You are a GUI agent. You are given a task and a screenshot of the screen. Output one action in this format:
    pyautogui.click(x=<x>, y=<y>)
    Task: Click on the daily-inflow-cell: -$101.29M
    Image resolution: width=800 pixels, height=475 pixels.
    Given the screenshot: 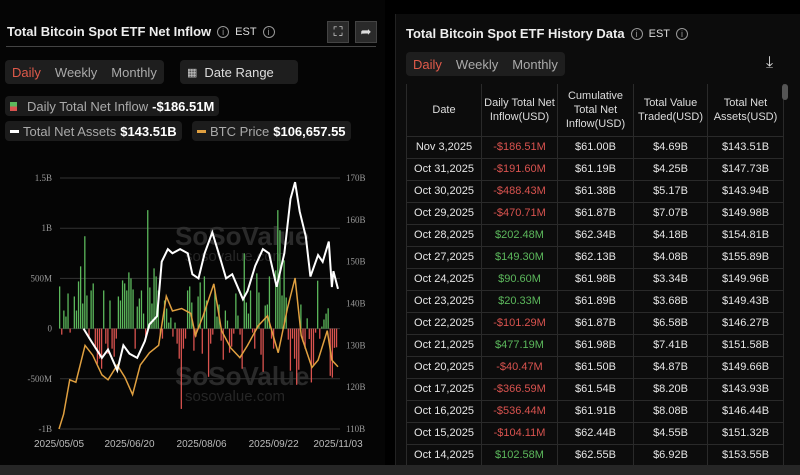 What is the action you would take?
    pyautogui.click(x=519, y=323)
    